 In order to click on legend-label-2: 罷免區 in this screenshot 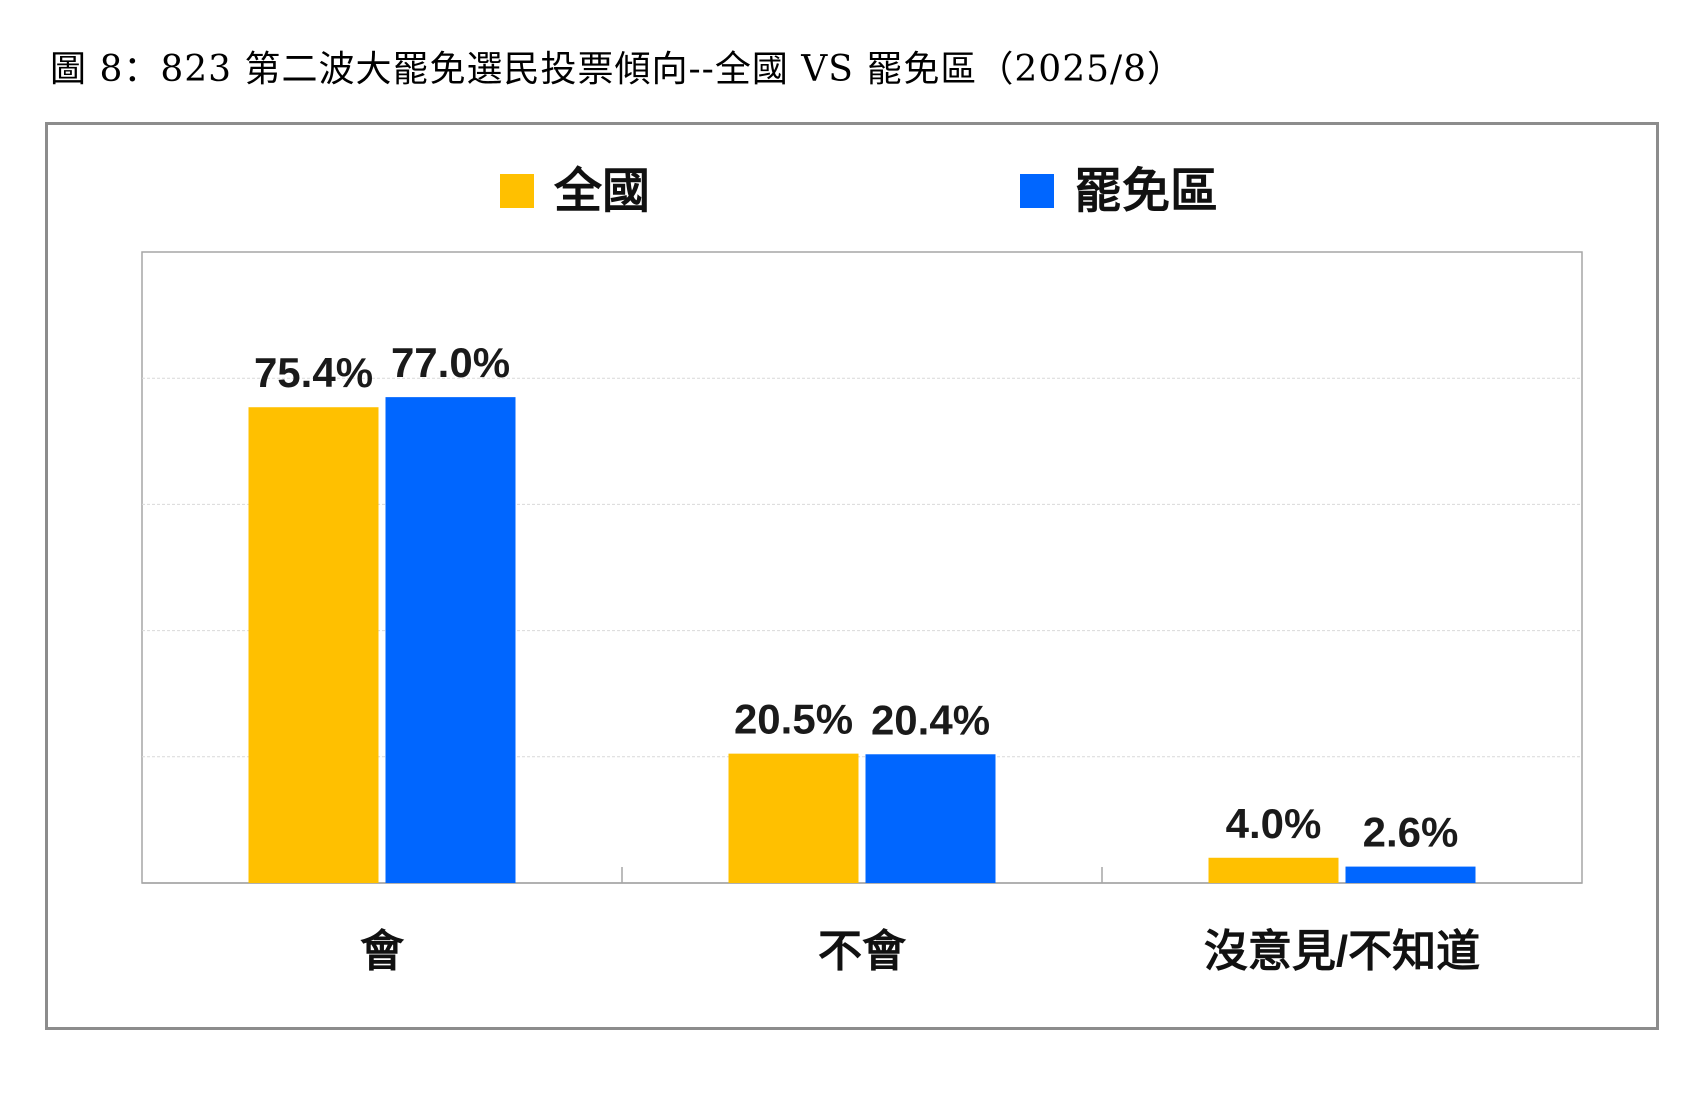, I will do `click(1146, 191)`.